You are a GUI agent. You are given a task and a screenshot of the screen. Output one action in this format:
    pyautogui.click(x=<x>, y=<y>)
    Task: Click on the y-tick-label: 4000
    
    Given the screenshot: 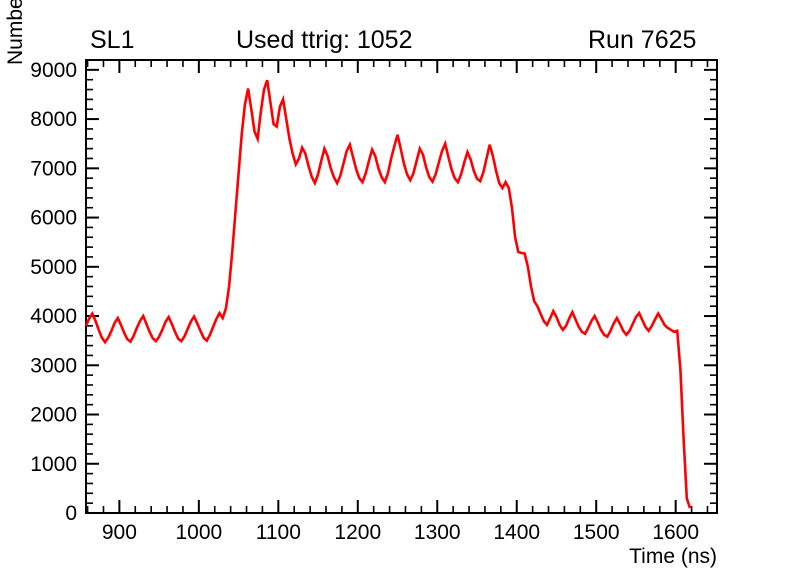 What is the action you would take?
    pyautogui.click(x=53, y=316)
    